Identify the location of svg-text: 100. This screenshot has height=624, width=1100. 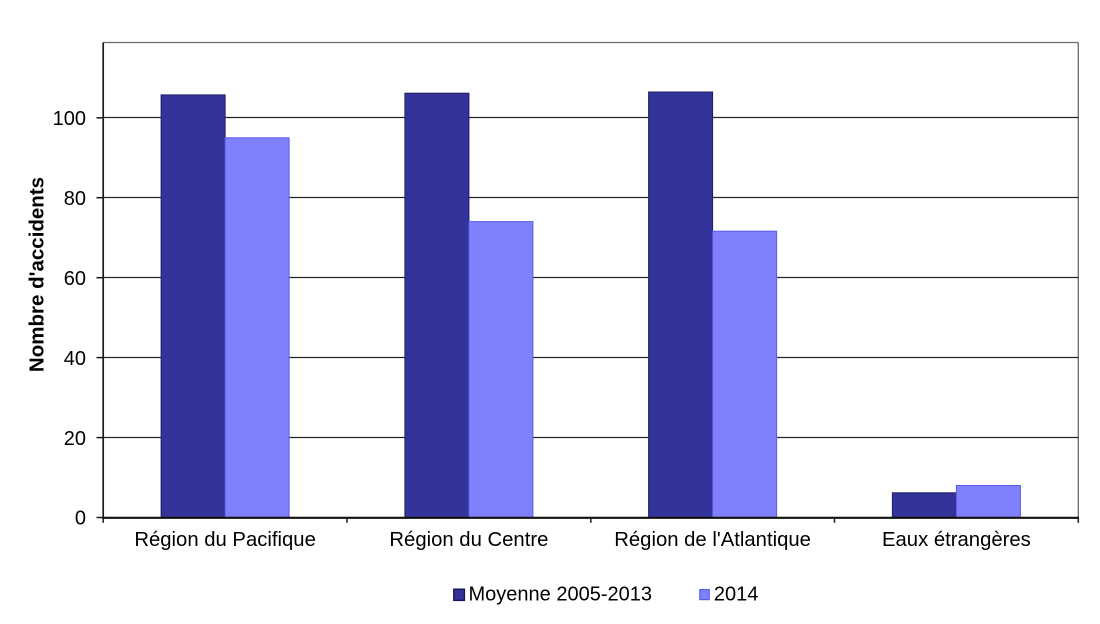
(69, 119).